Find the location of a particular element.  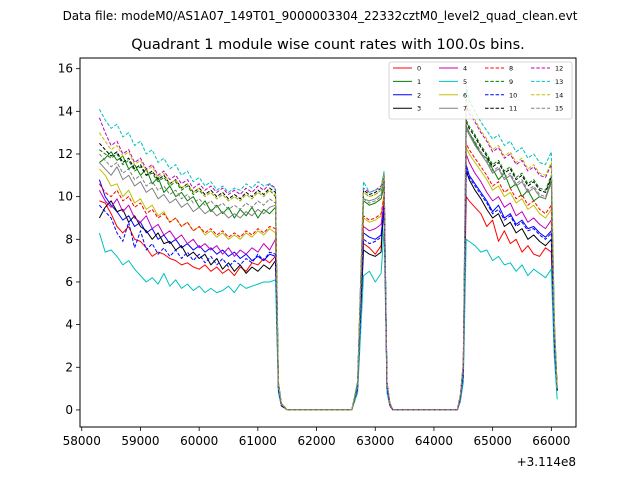

legend-label-5: 5 is located at coordinates (465, 82).